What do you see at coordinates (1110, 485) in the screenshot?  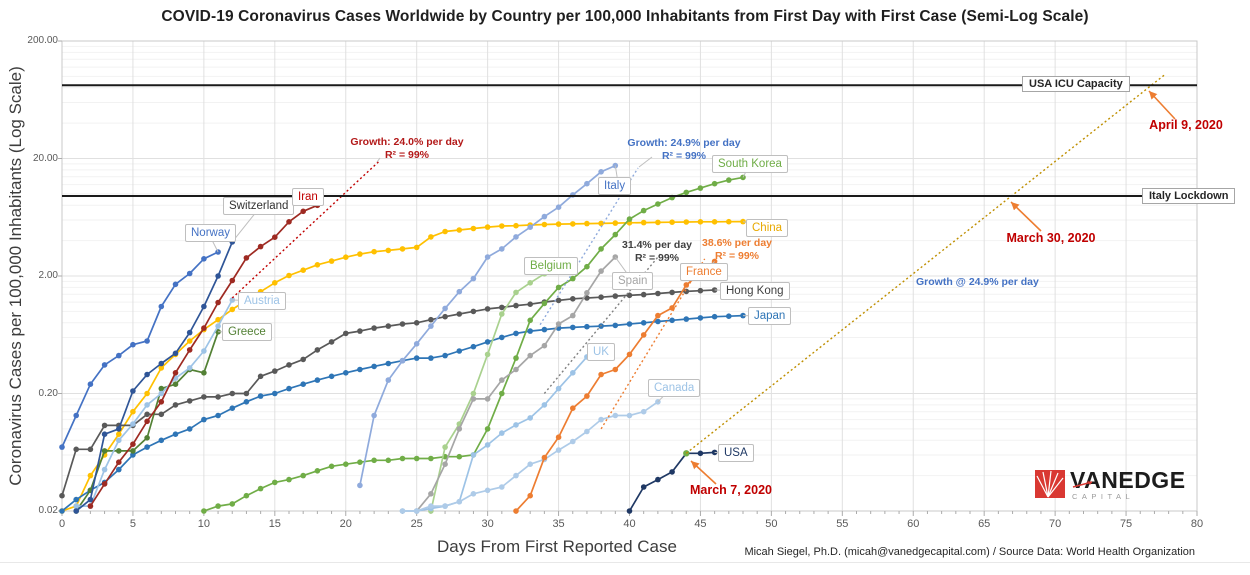 I see `vanedge-logo: VANEDGE CAPITAL` at bounding box center [1110, 485].